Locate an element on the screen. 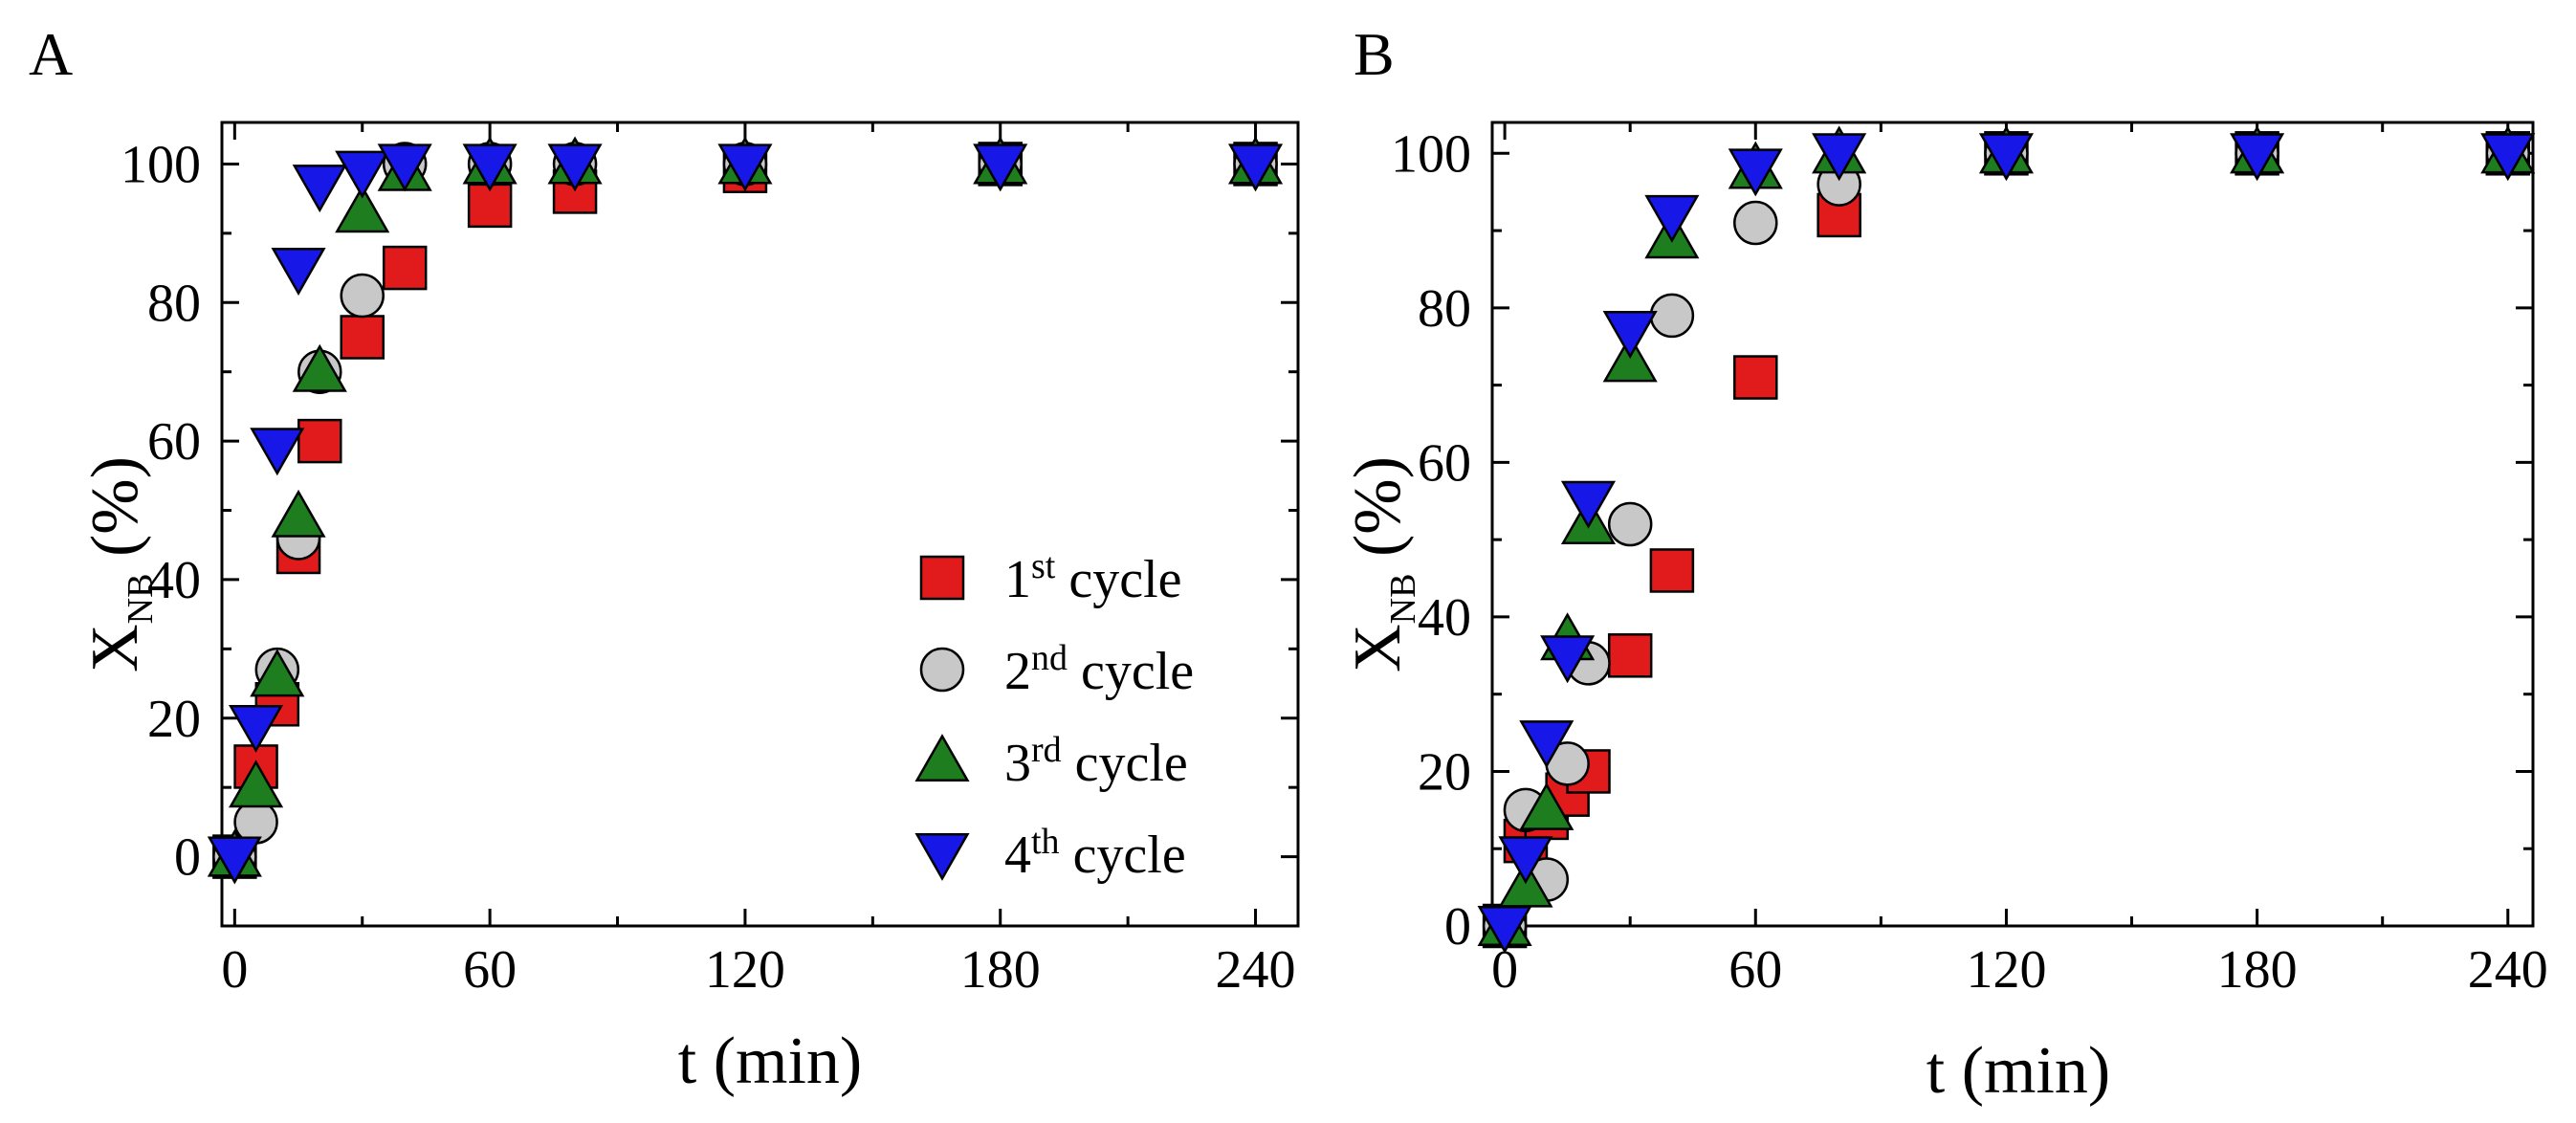  panel-b-y-tick-label: 0 is located at coordinates (1457, 927).